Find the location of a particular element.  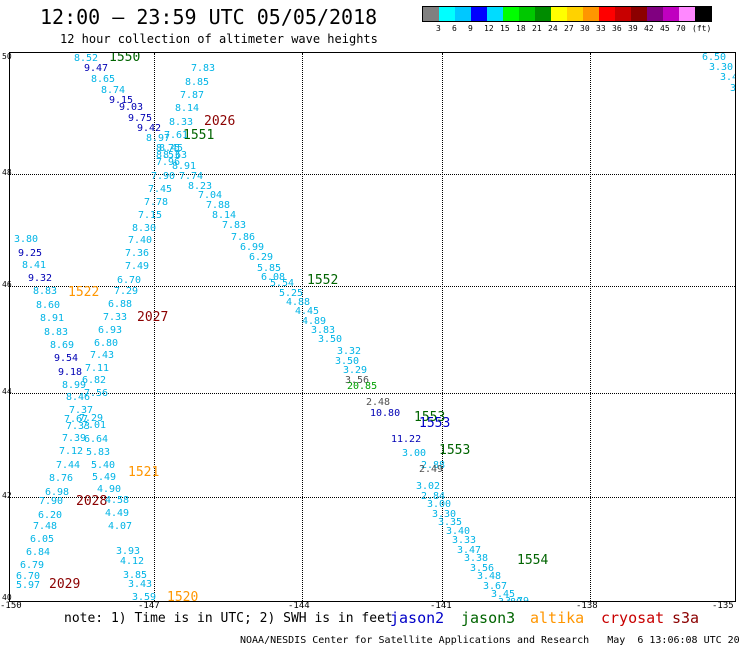

wave-height-observation: 6.50 is located at coordinates (714, 57).